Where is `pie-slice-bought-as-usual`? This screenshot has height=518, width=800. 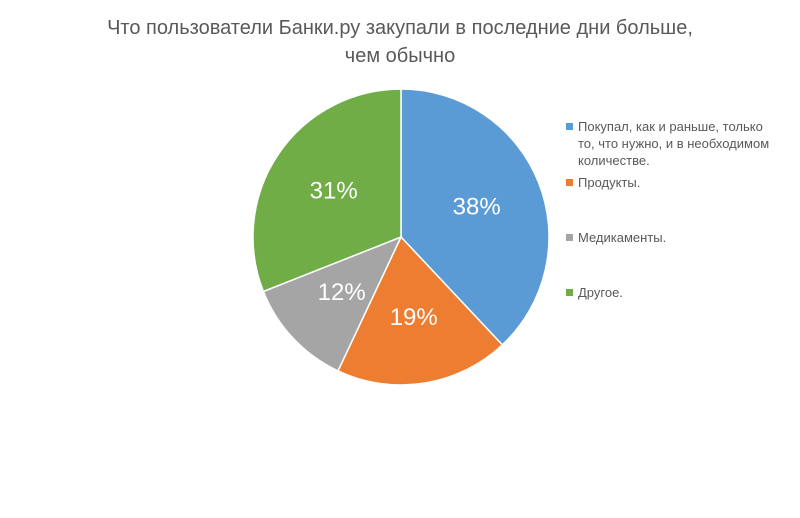 pie-slice-bought-as-usual is located at coordinates (475, 217).